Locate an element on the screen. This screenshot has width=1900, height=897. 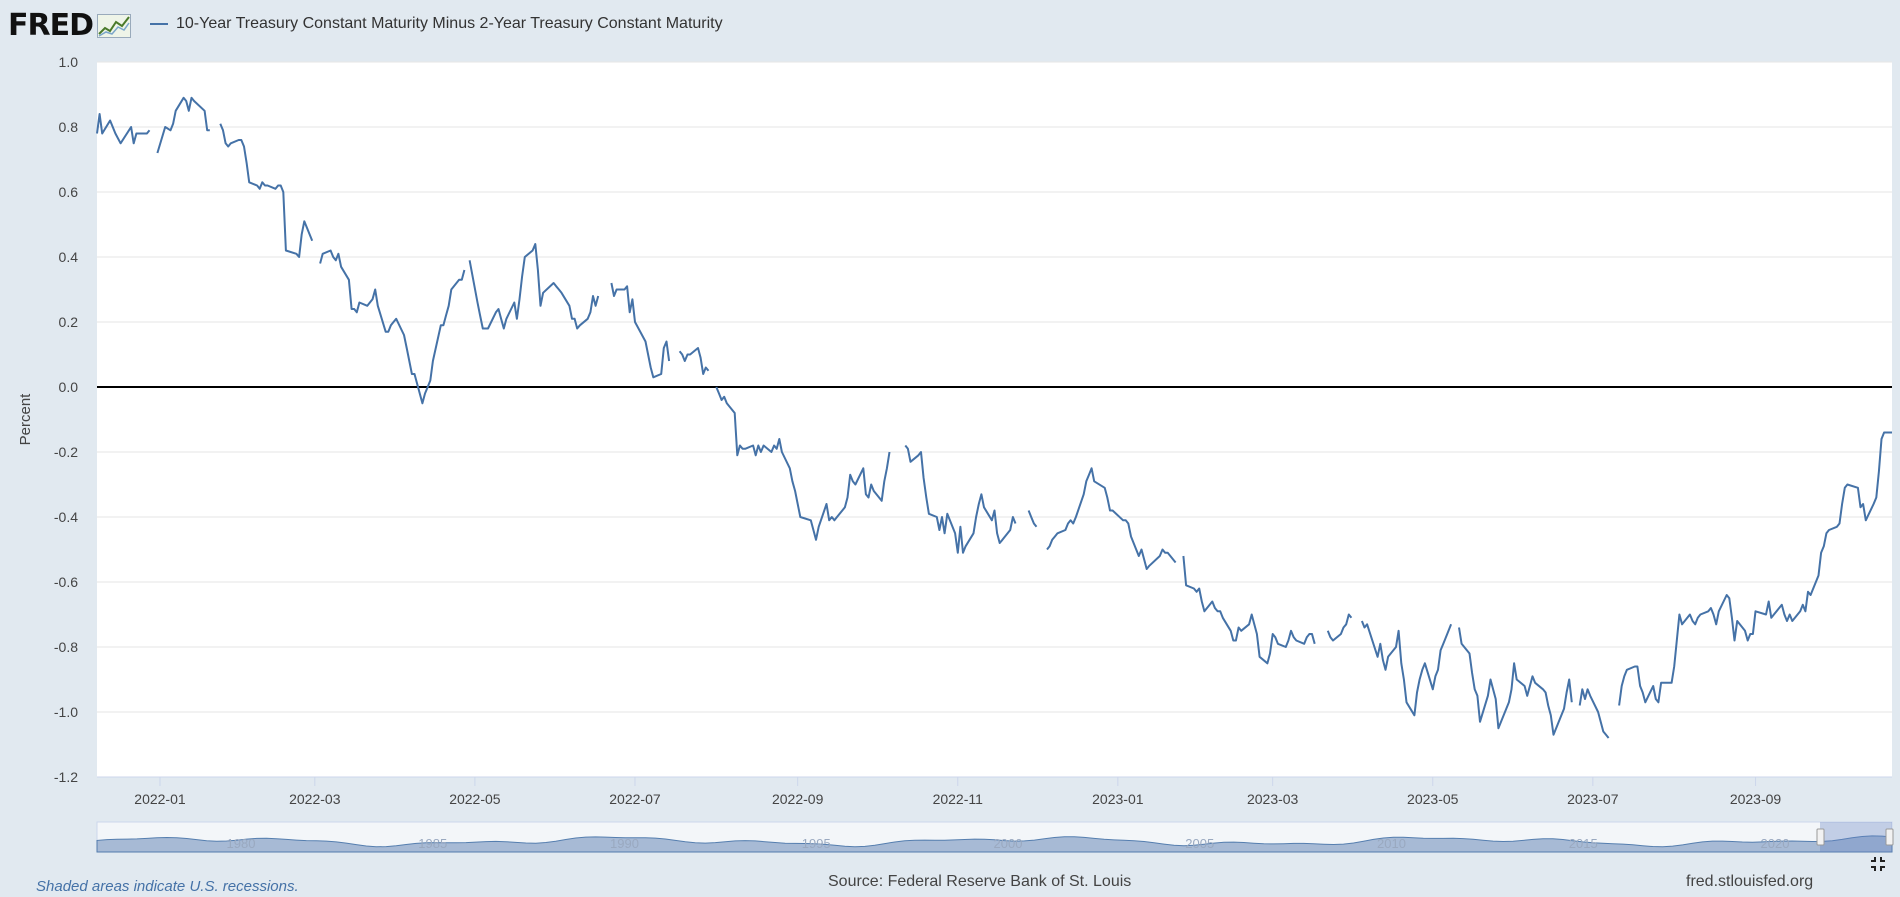
navigator-selected-range is located at coordinates (1856, 837).